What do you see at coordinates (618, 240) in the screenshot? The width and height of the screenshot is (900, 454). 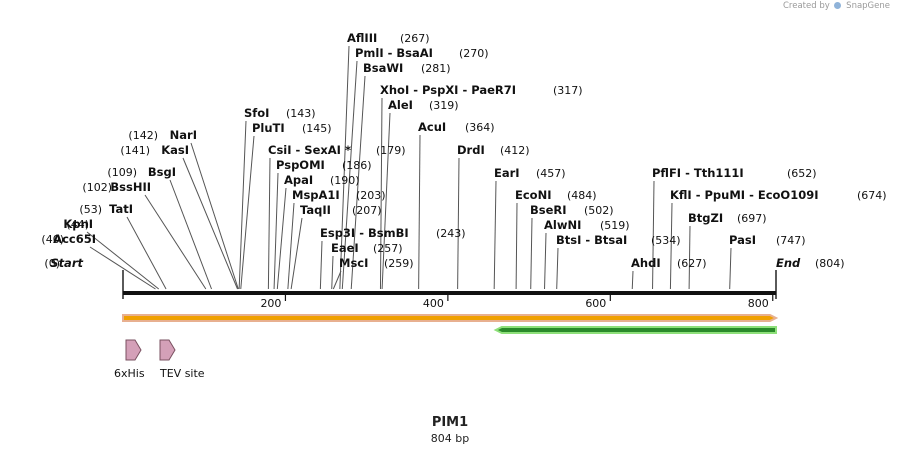 I see `site-btsi-btsai: BtsI - BtsaI (534)` at bounding box center [618, 240].